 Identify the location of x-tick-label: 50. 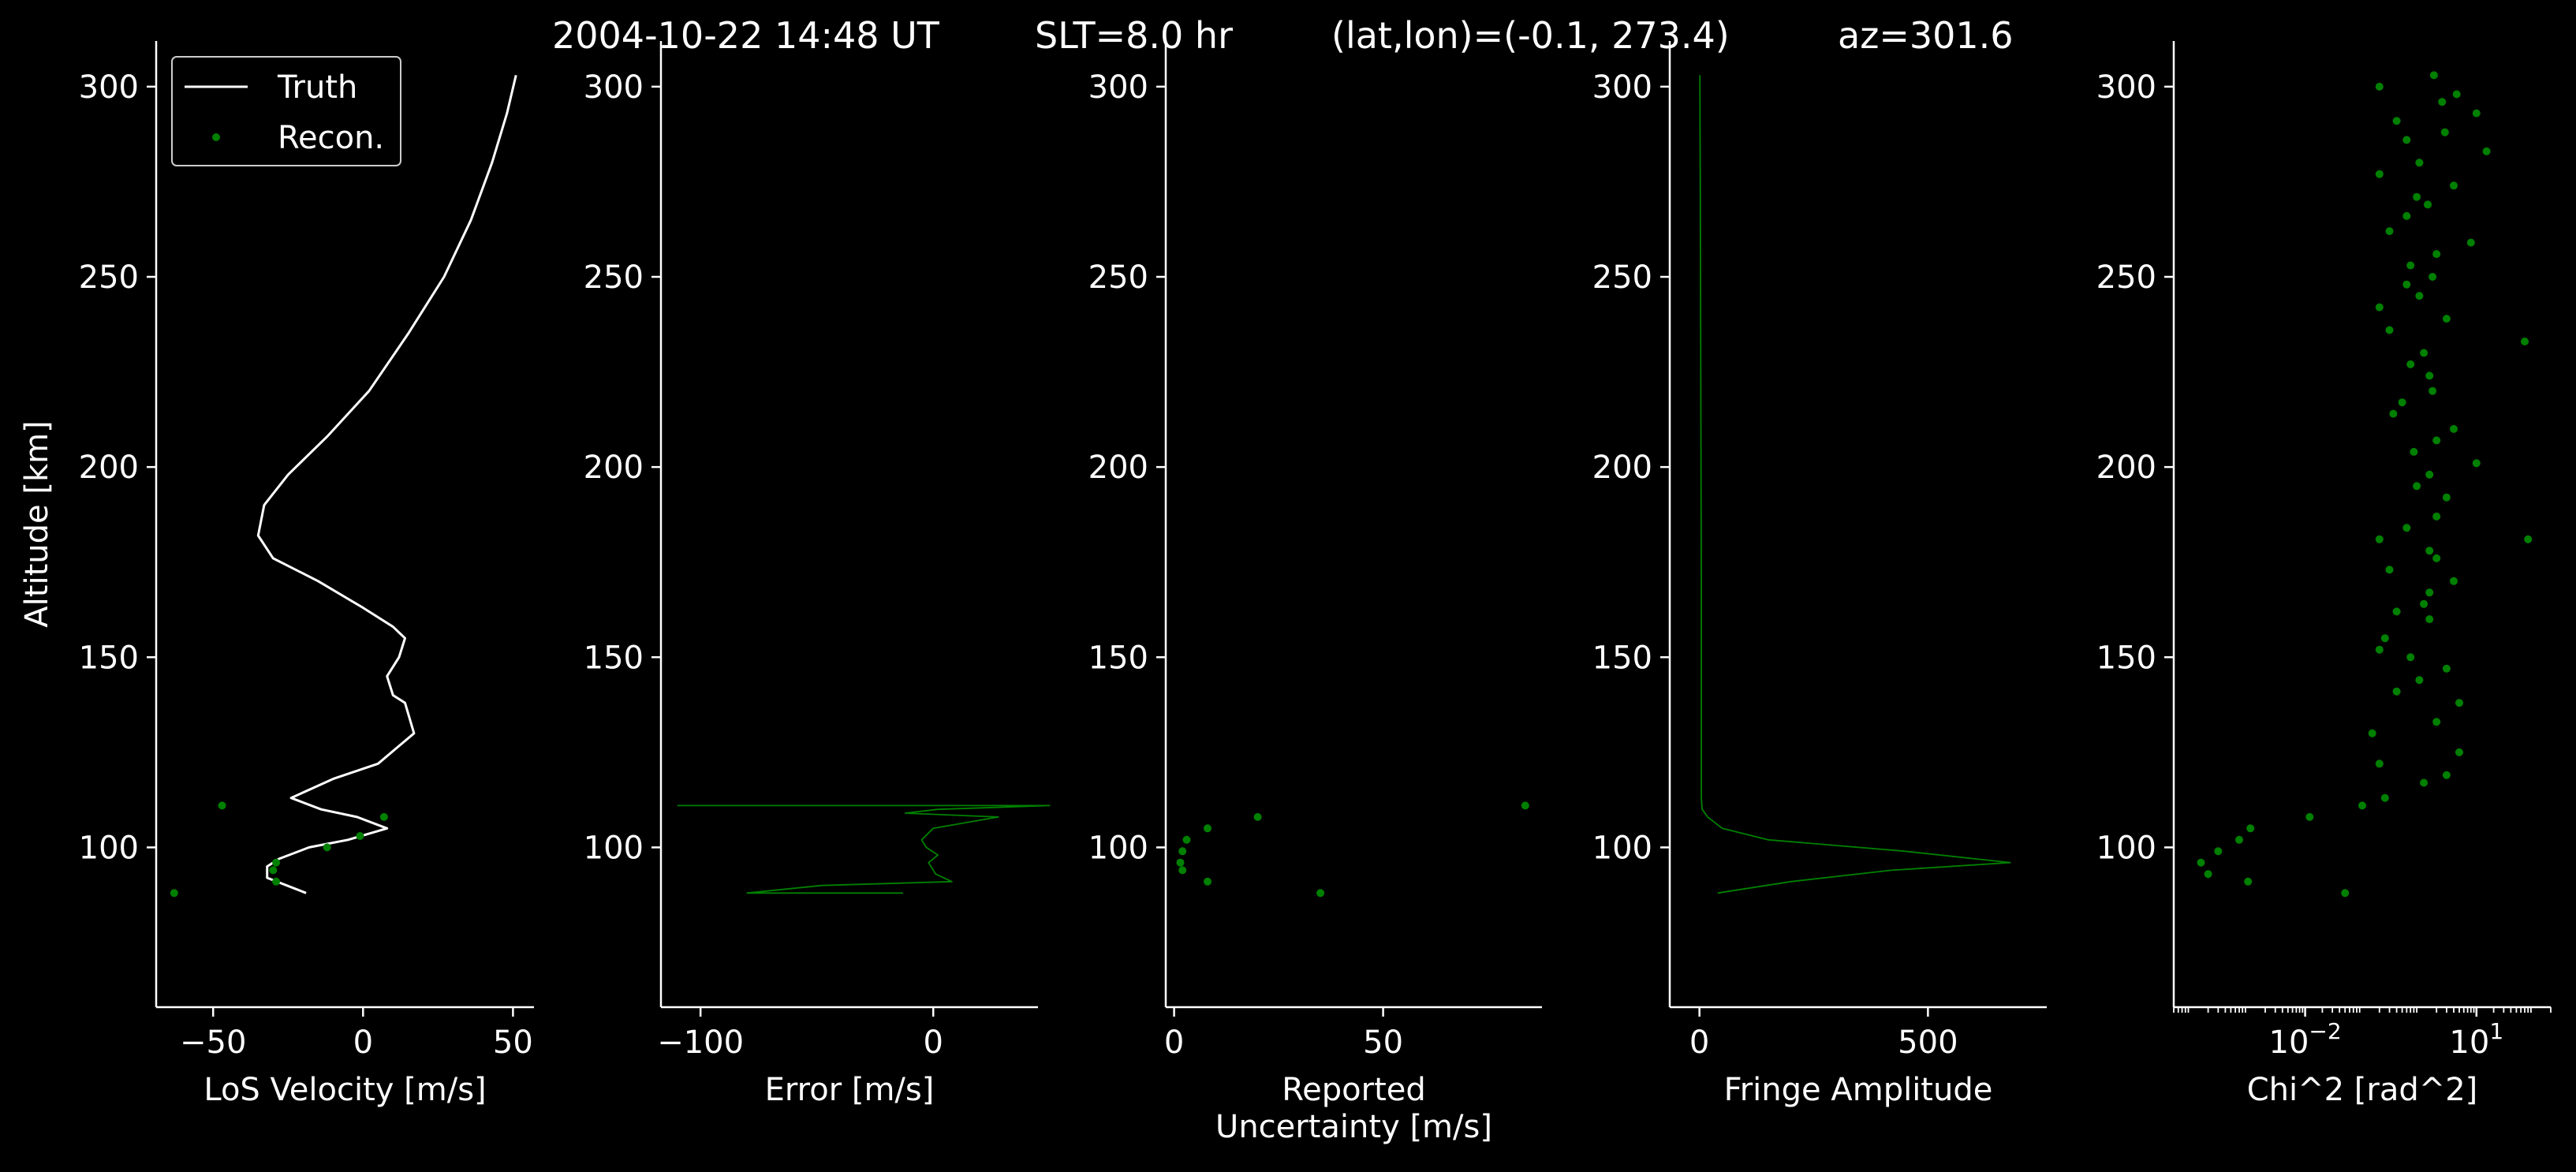
(513, 1043).